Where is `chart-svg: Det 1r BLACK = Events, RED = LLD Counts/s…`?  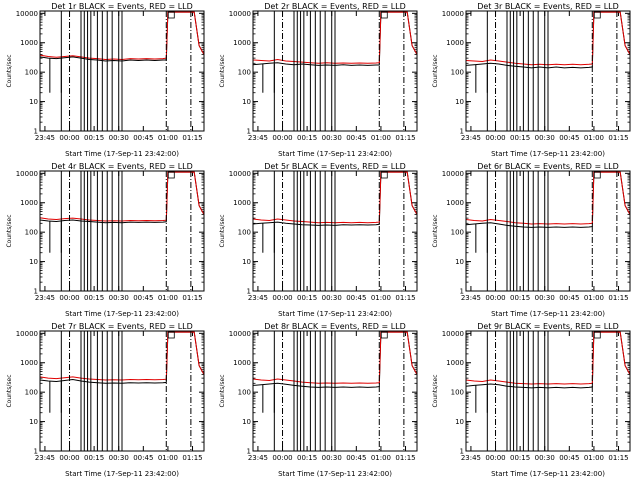
chart-svg: Det 1r BLACK = Events, RED = LLD Counts/s… is located at coordinates (105, 80).